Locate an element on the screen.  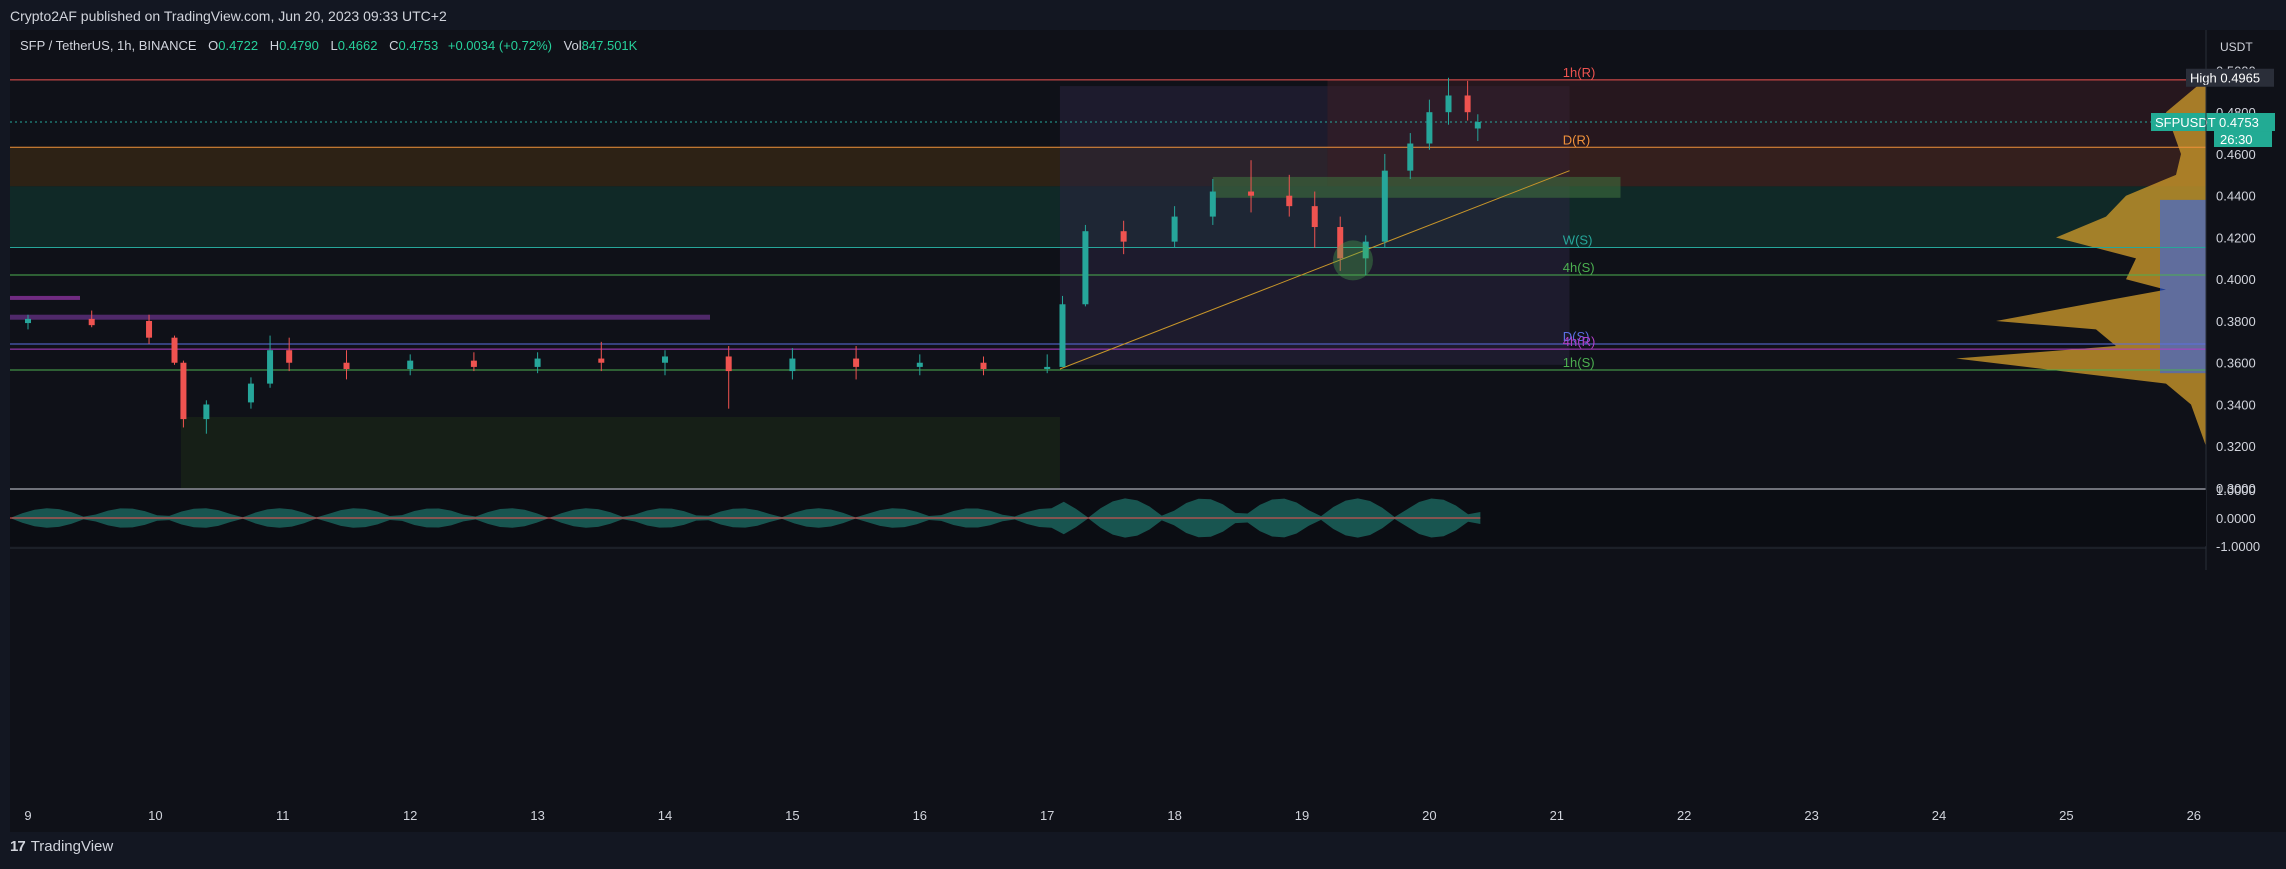
x-tick-12: 21 is located at coordinates (1557, 815).